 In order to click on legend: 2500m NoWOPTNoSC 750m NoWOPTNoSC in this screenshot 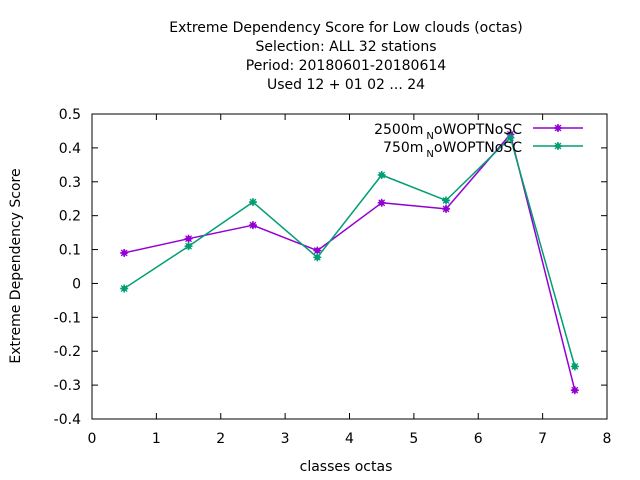, I will do `click(478, 141)`.